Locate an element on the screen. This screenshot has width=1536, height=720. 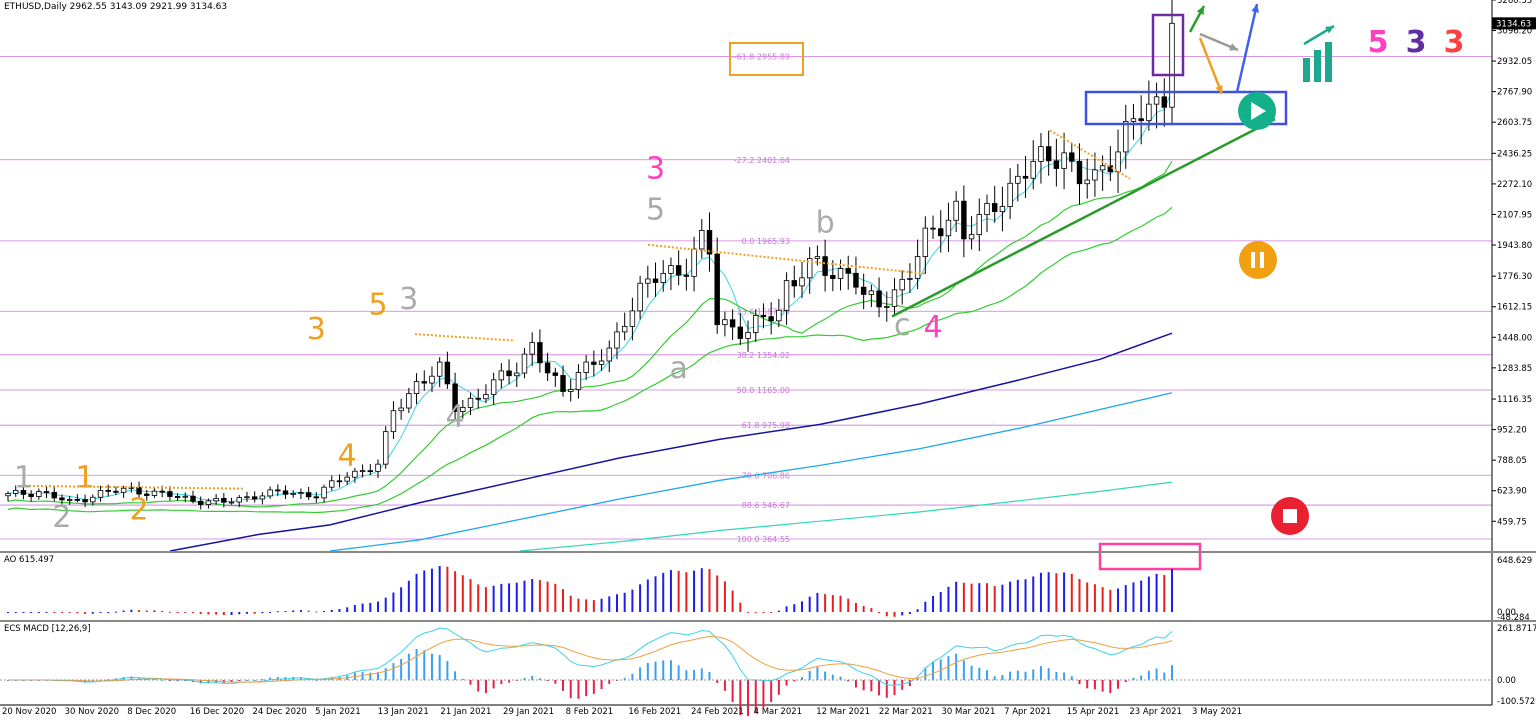
growth-icon-bar is located at coordinates (1306, 70).